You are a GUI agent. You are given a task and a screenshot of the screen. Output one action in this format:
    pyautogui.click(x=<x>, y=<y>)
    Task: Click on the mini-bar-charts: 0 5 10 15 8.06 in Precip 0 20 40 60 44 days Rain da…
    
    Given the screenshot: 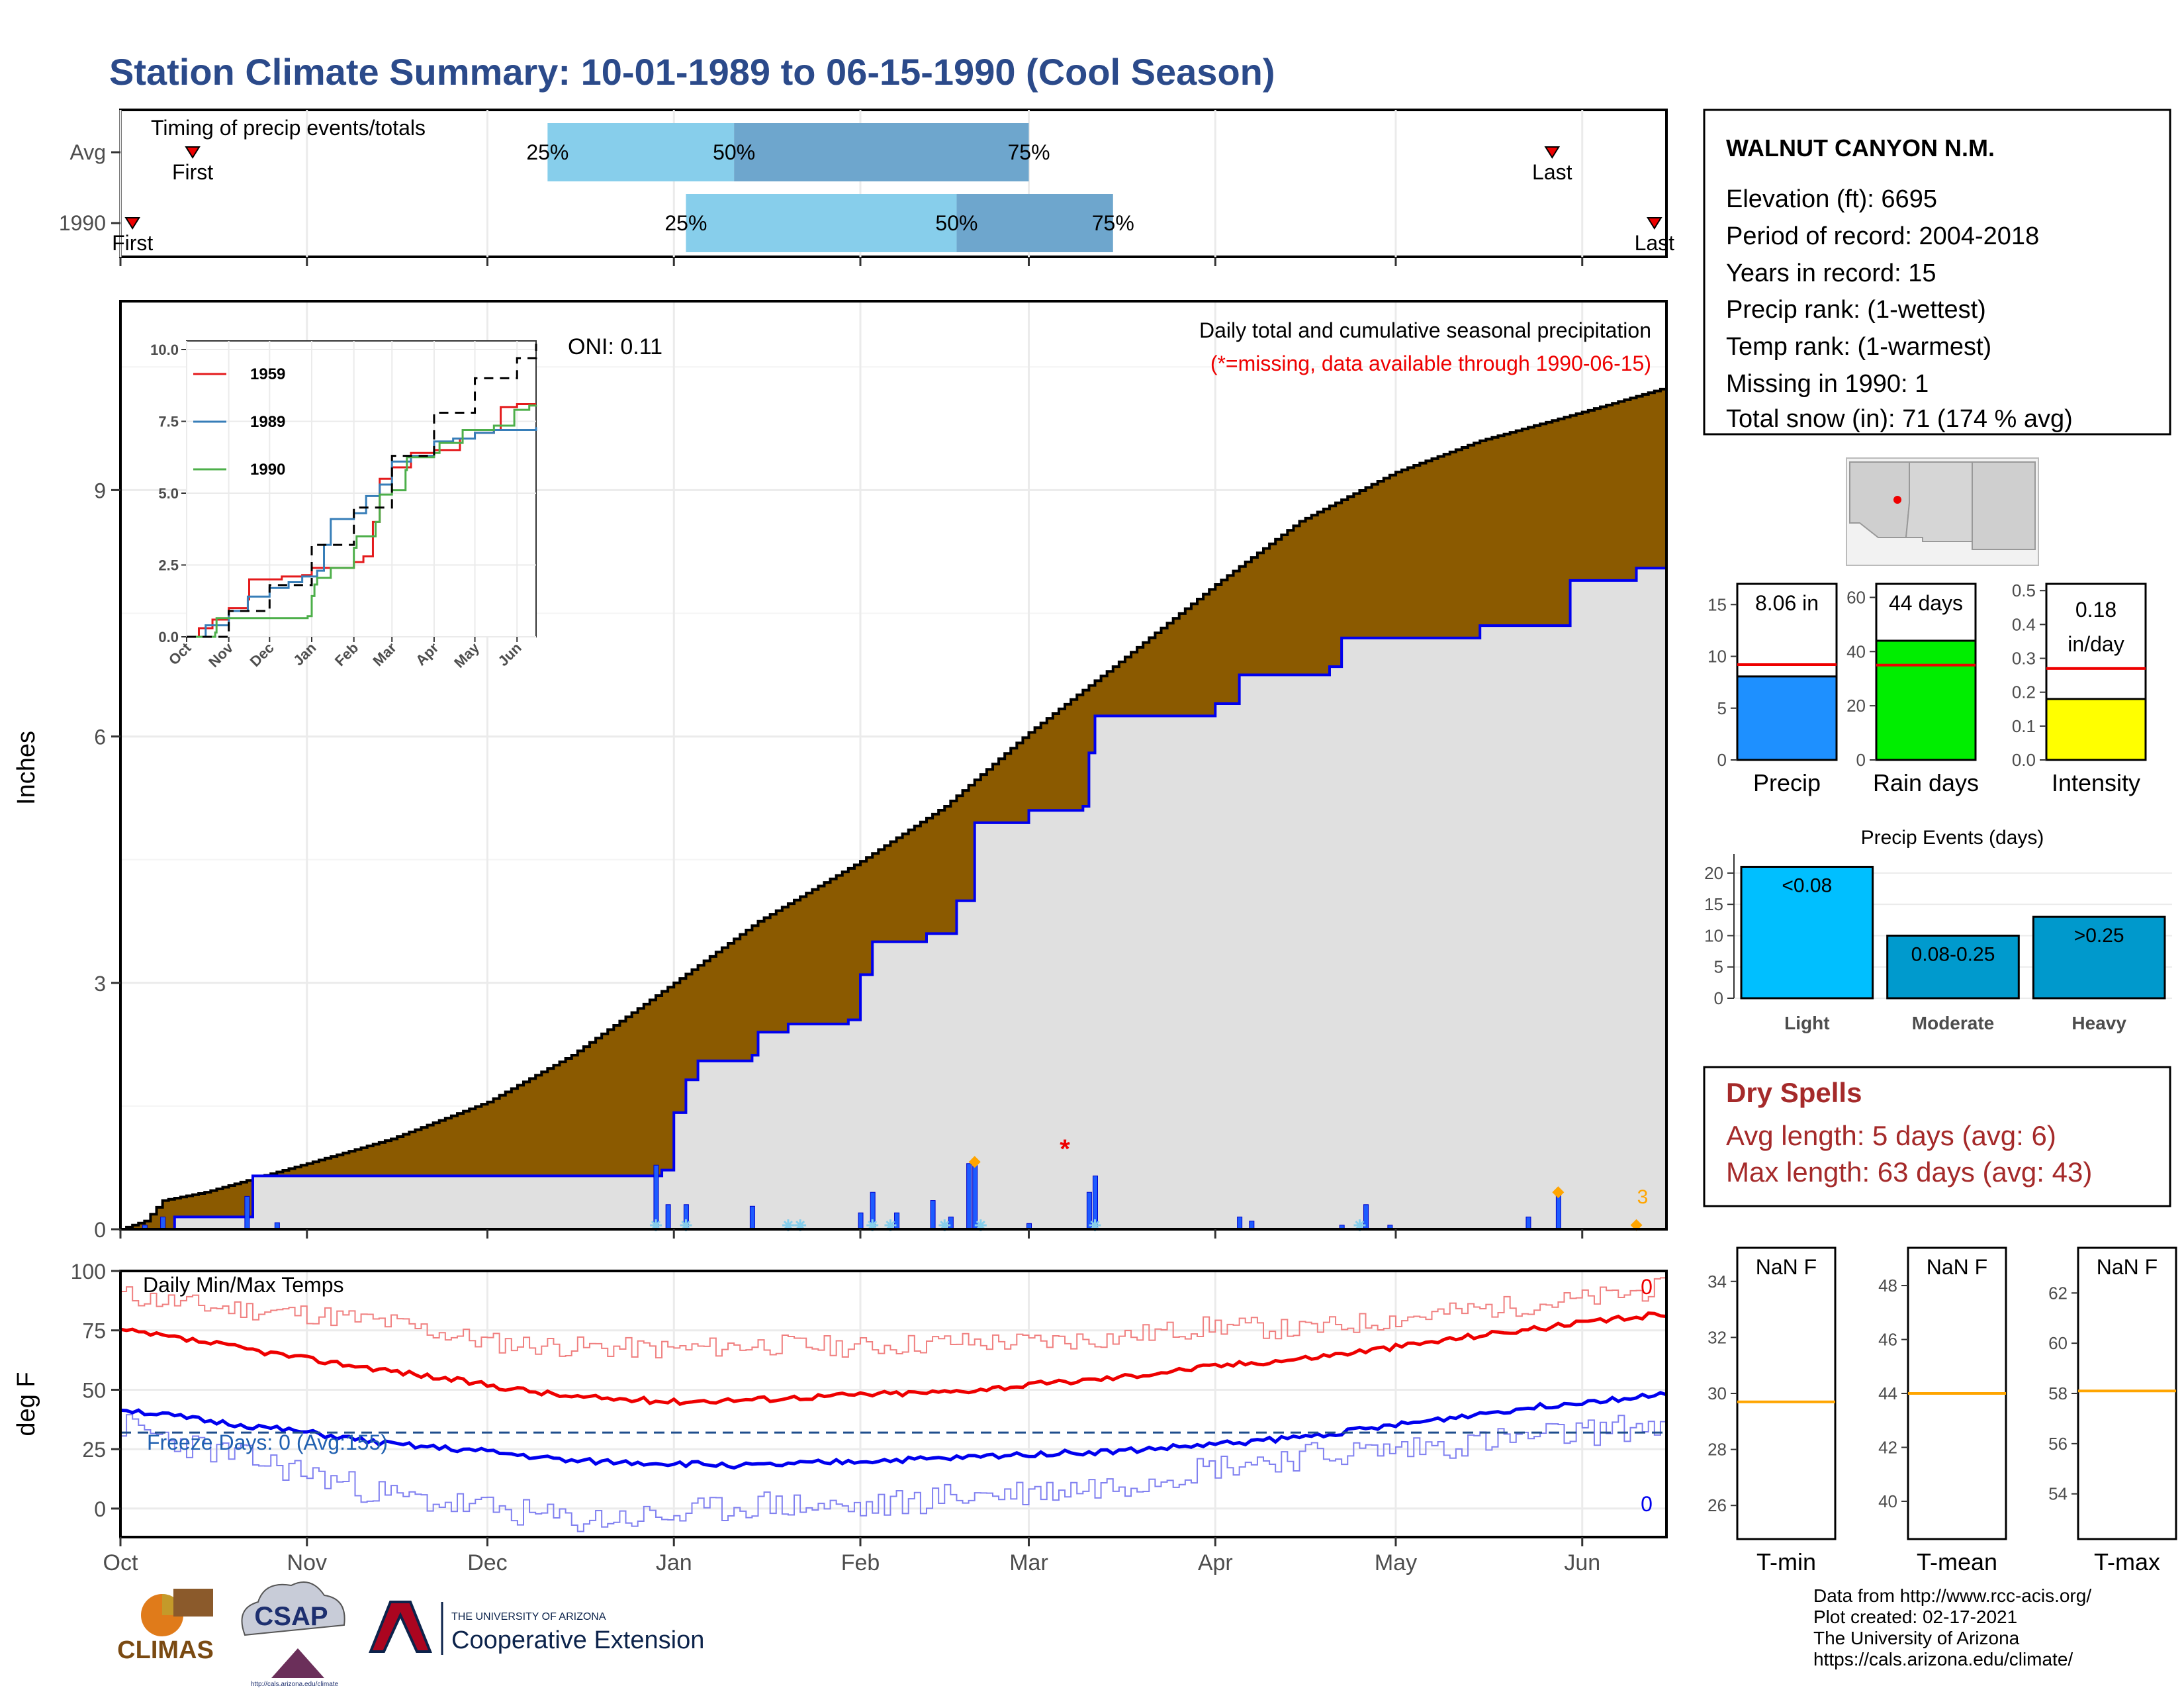 What is the action you would take?
    pyautogui.click(x=1927, y=688)
    